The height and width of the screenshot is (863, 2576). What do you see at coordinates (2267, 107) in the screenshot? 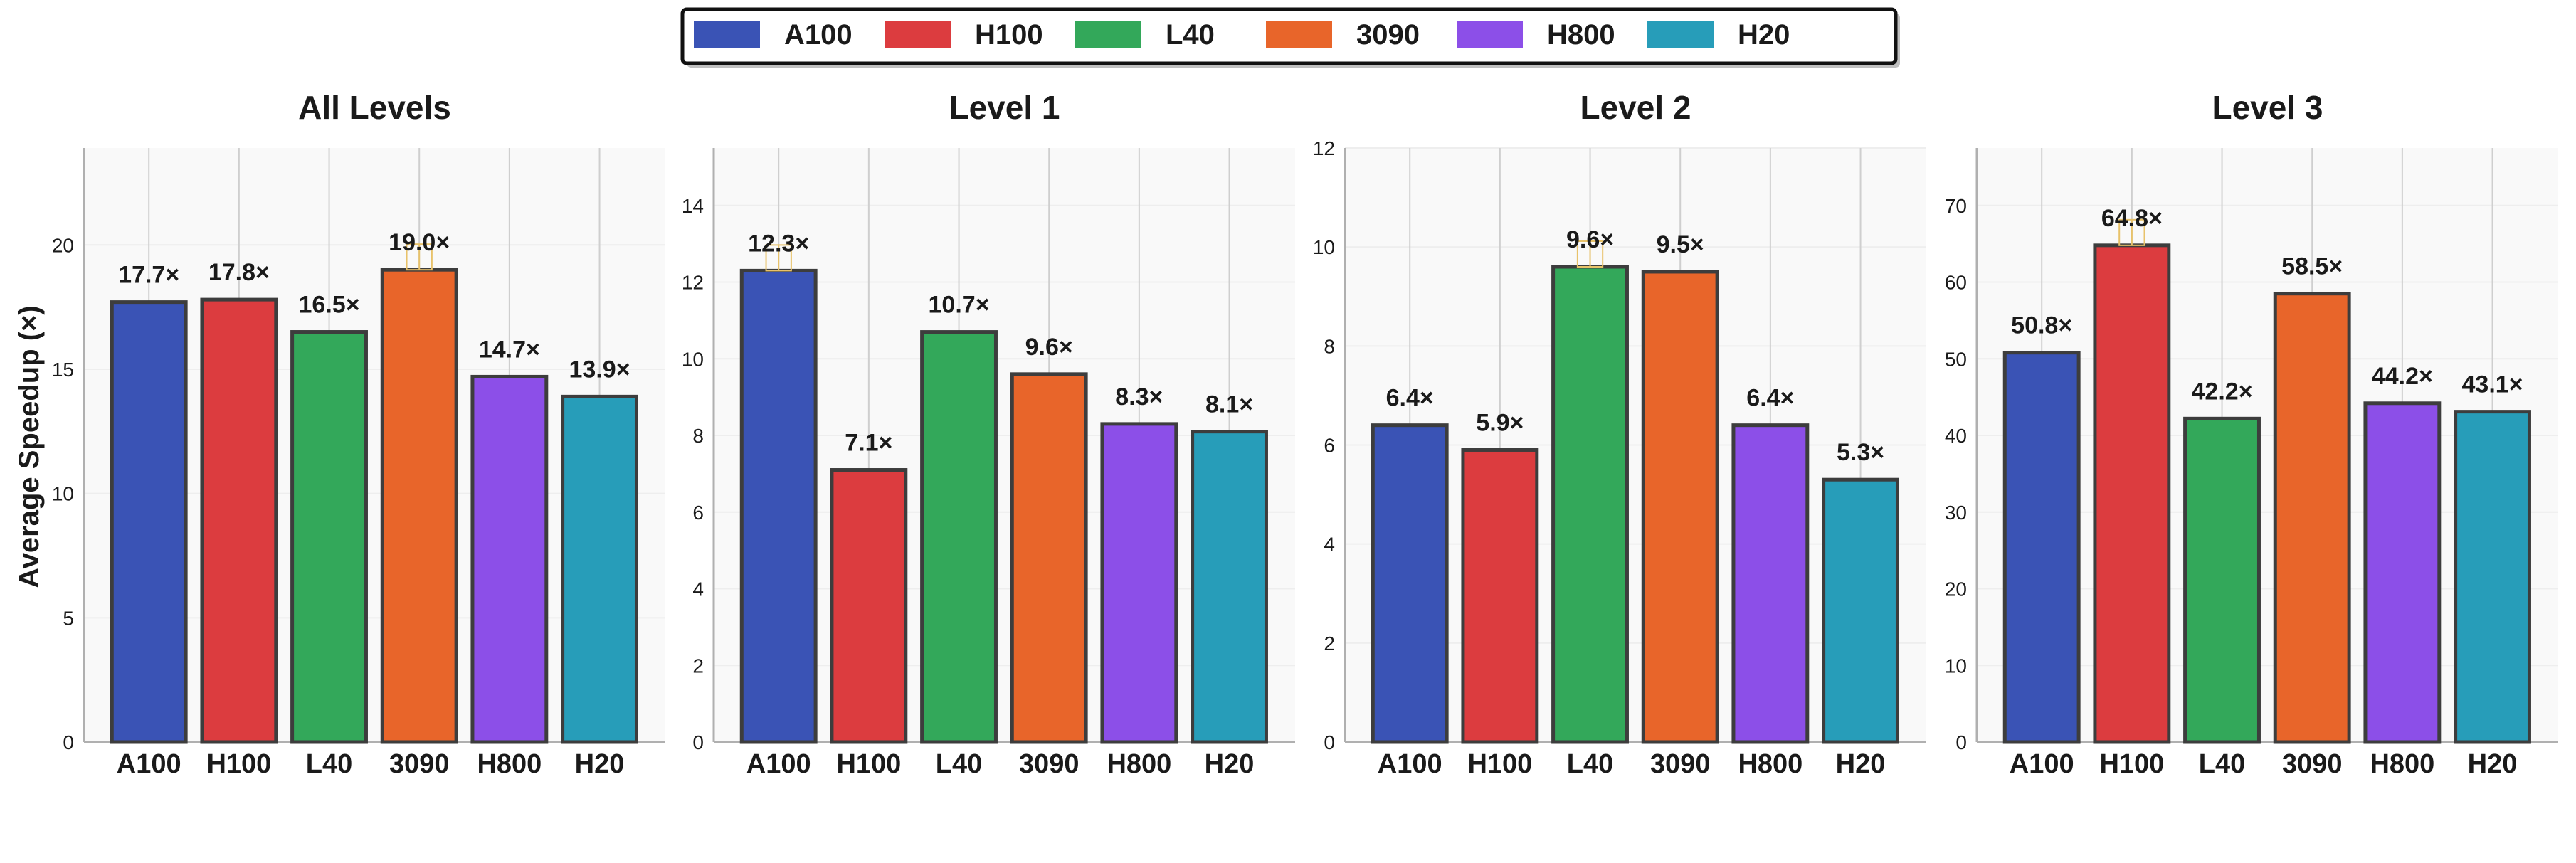
I see `panel-title: Level 3` at bounding box center [2267, 107].